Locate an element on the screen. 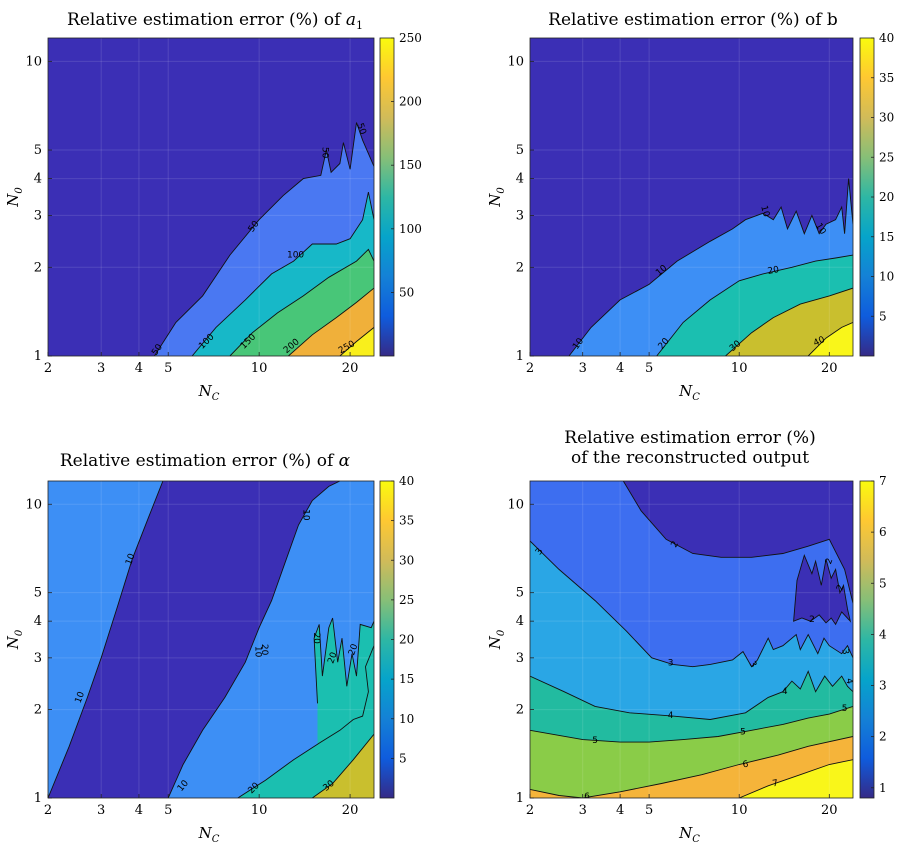  colorbar-tick-label: 100 is located at coordinates (410, 229).